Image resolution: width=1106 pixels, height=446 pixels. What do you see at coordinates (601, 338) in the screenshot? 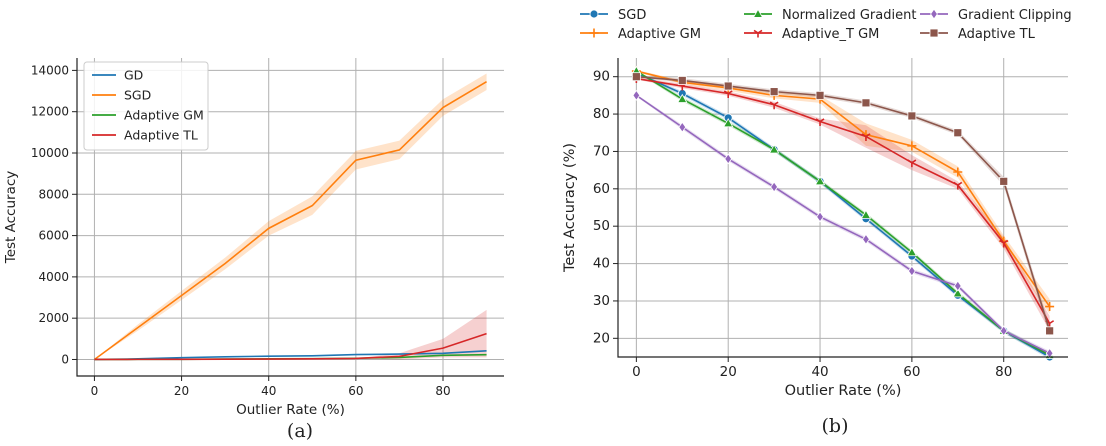
I see `y-tick-label: 20` at bounding box center [601, 338].